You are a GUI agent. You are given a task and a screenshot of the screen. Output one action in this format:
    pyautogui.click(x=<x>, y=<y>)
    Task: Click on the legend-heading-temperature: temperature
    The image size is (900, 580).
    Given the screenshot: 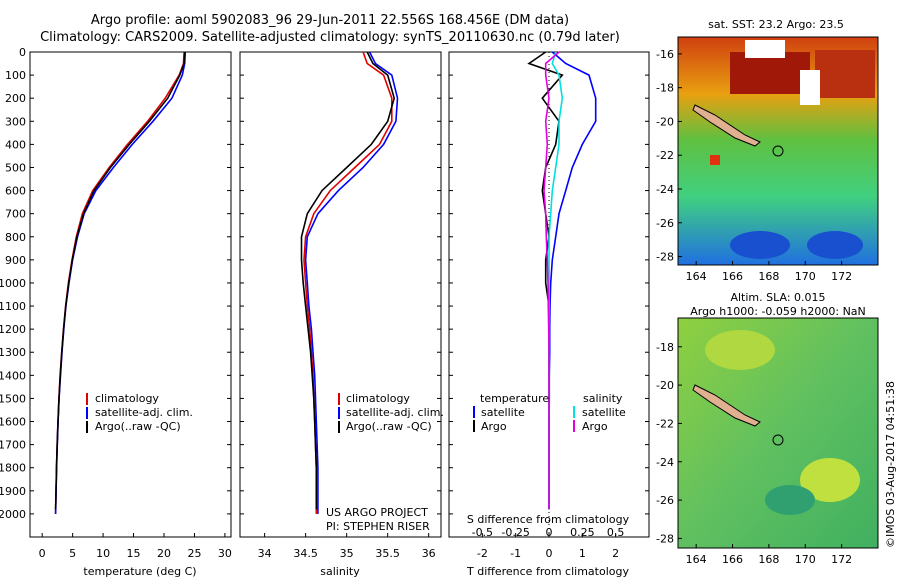 What is the action you would take?
    pyautogui.click(x=514, y=398)
    